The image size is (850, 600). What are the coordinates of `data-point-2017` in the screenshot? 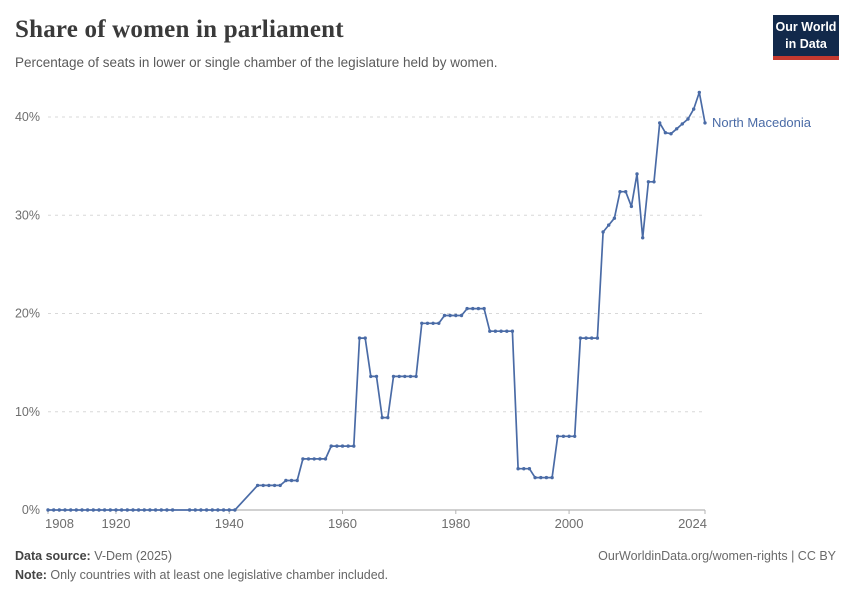 It's located at (665, 133).